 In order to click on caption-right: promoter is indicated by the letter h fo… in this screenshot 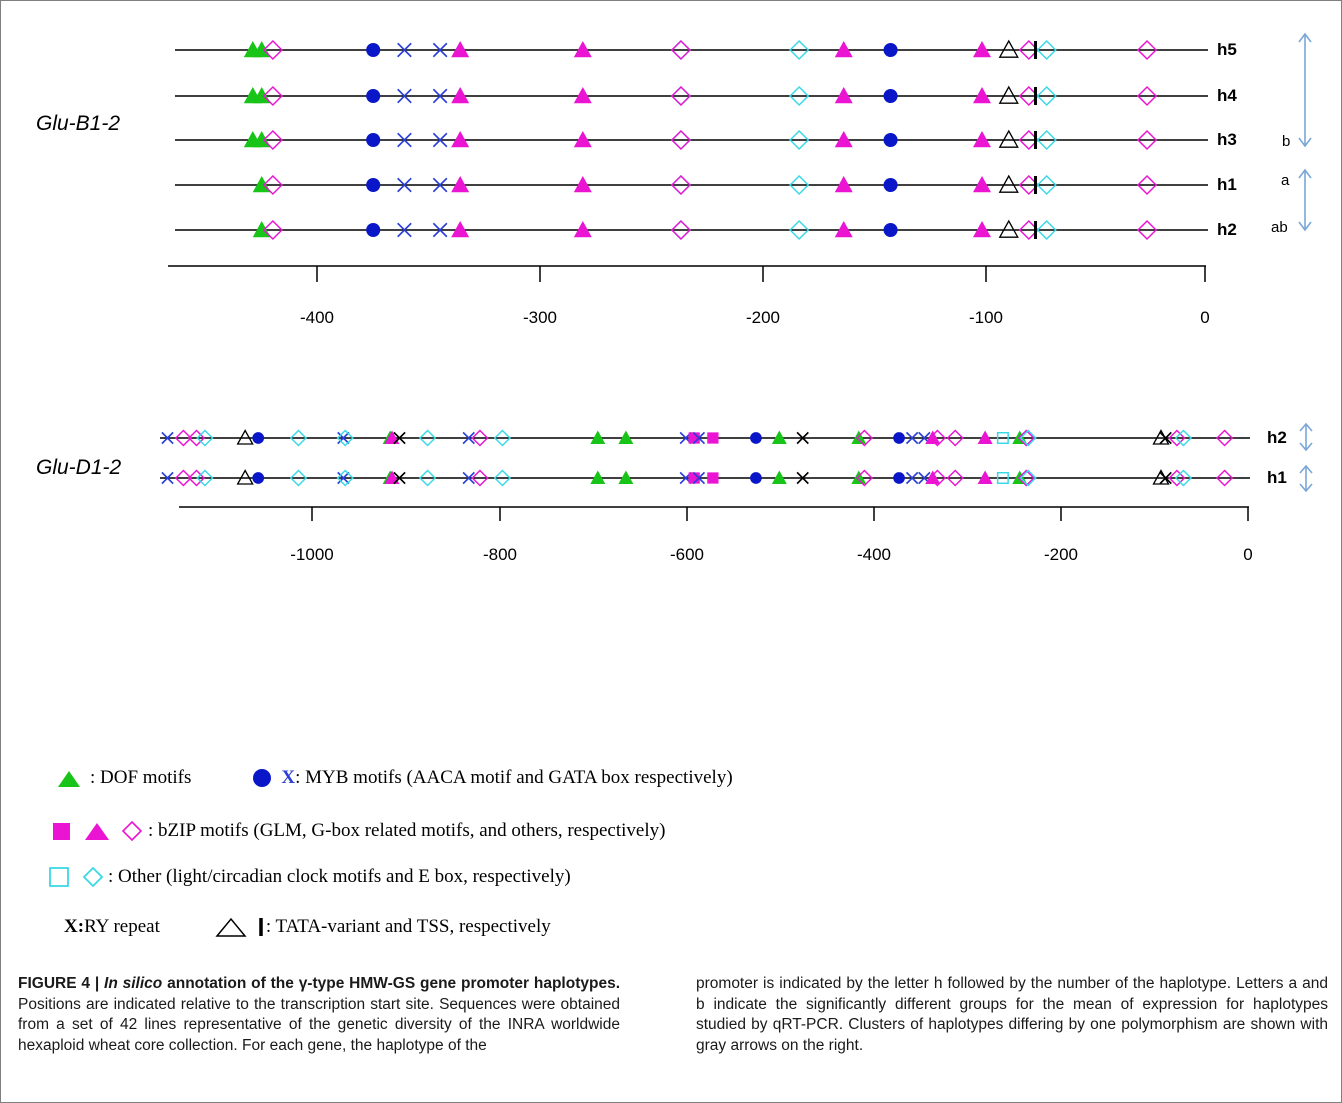, I will do `click(1012, 1015)`.